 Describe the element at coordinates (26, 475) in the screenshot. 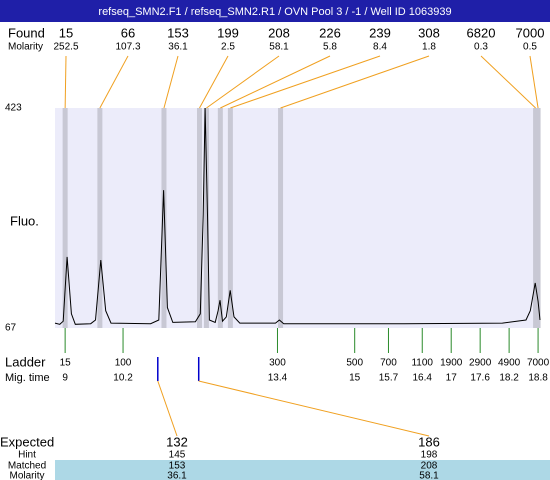

I see `matched-molarity-label: Molarity` at that location.